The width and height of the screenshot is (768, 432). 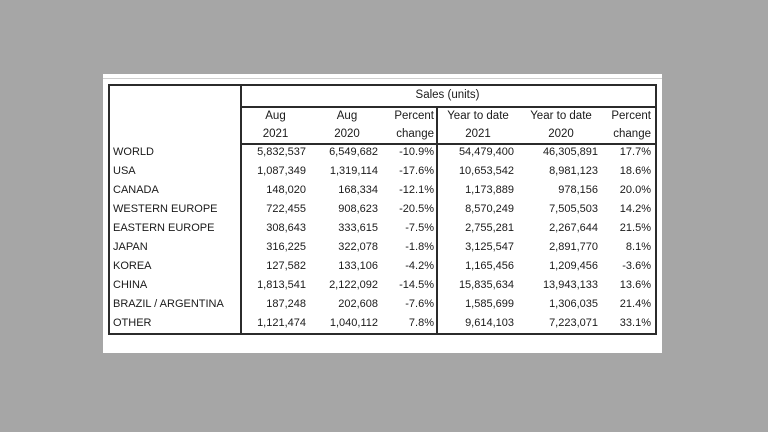 What do you see at coordinates (281, 285) in the screenshot?
I see `aug-2021-cell: 1,813,541` at bounding box center [281, 285].